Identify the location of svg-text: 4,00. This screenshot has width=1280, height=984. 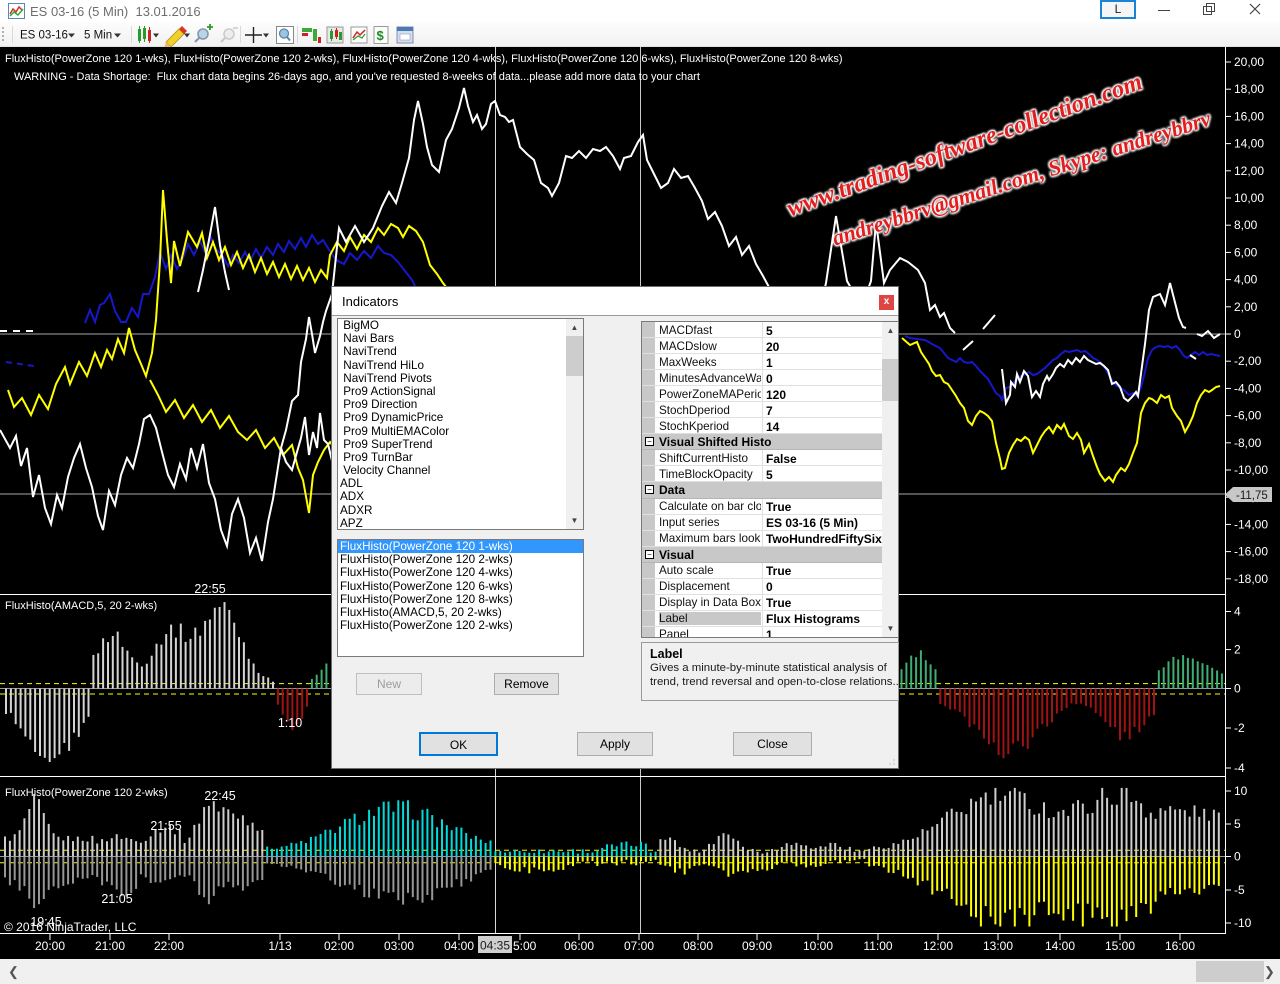
(1246, 280).